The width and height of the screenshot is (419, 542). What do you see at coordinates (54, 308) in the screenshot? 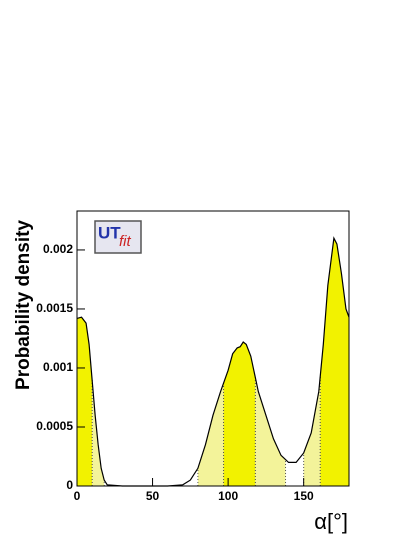
I see `y-tick-label: 0.0015` at bounding box center [54, 308].